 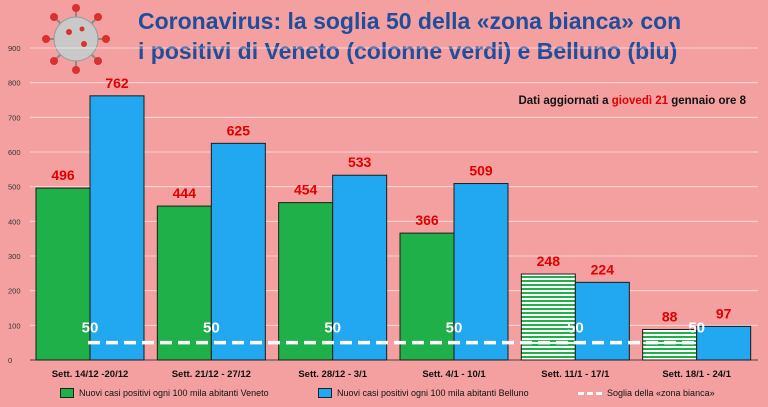 I want to click on subtitle-prefix: Dati aggiornati a, so click(x=565, y=101).